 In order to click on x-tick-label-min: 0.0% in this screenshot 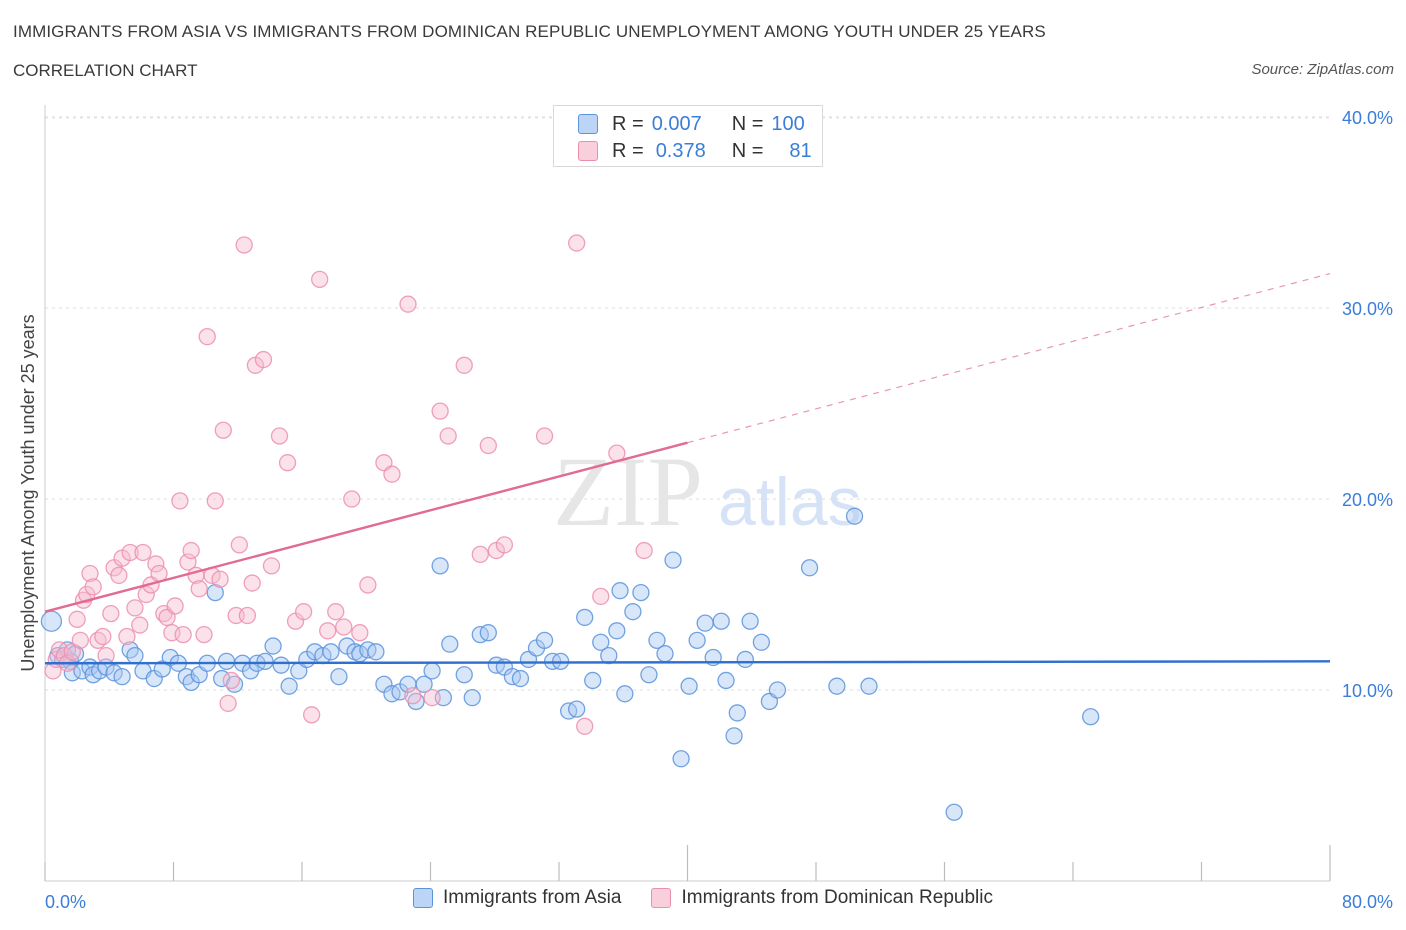, I will do `click(65, 902)`.